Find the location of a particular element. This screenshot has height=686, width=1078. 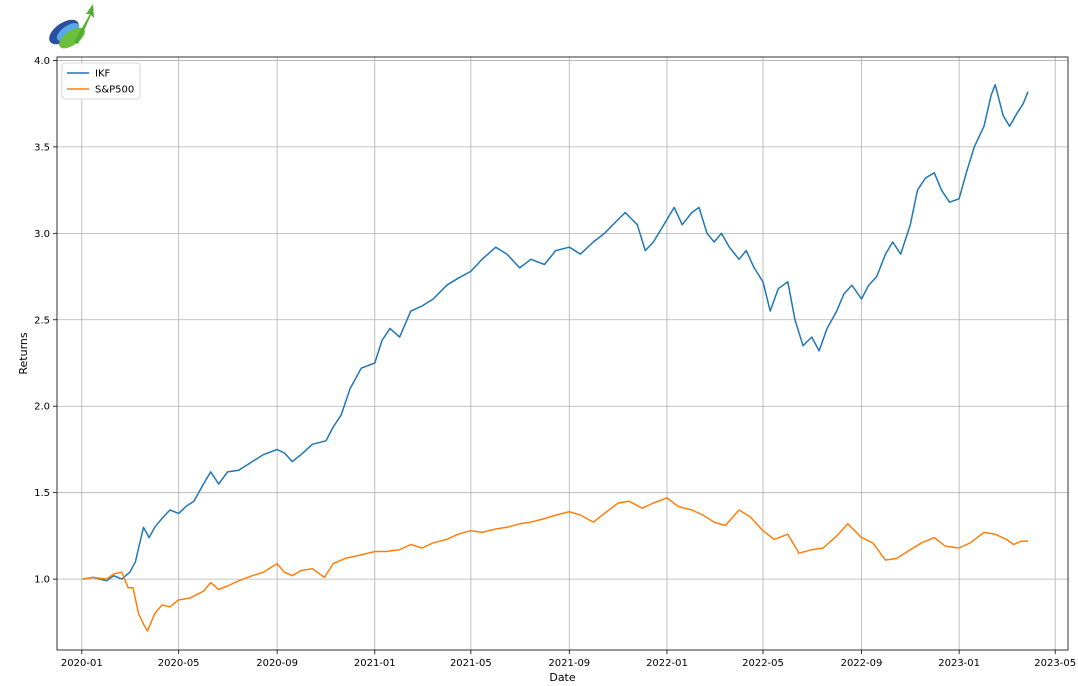

y-tick-label: 3.5 is located at coordinates (42, 147).